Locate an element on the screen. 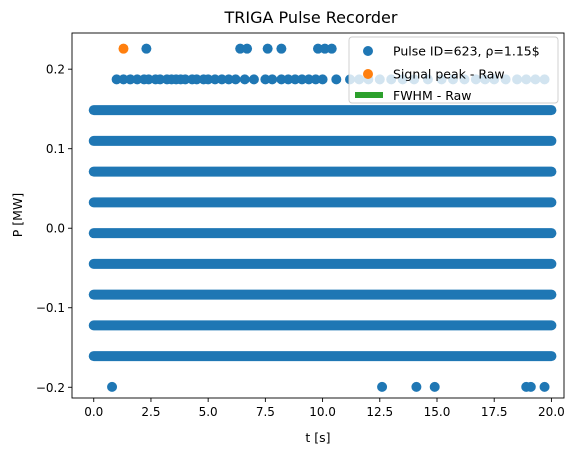  legend-label-pulse: Pulse ID=623, ρ=1.15$ is located at coordinates (466, 51).